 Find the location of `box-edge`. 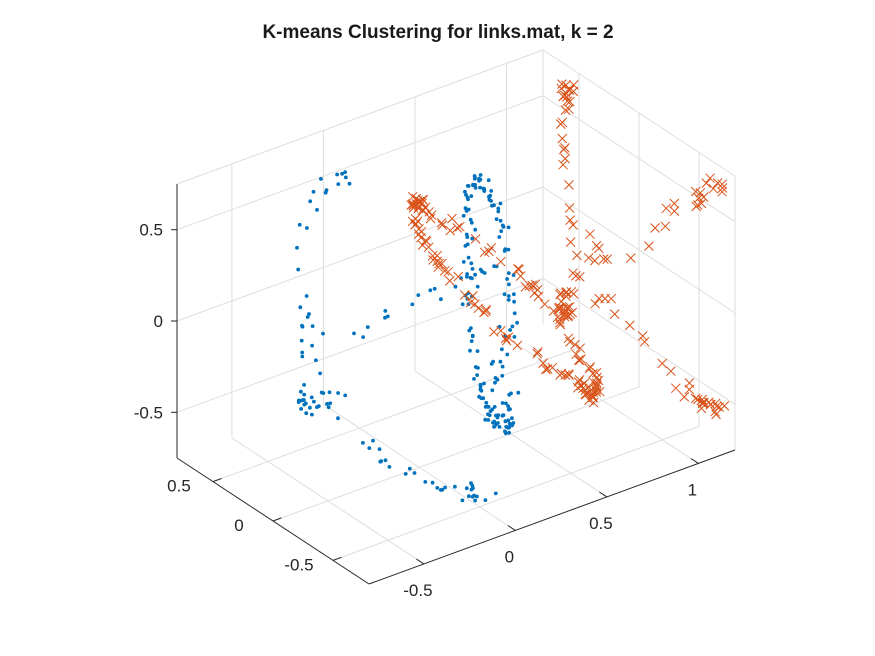

box-edge is located at coordinates (360, 117).